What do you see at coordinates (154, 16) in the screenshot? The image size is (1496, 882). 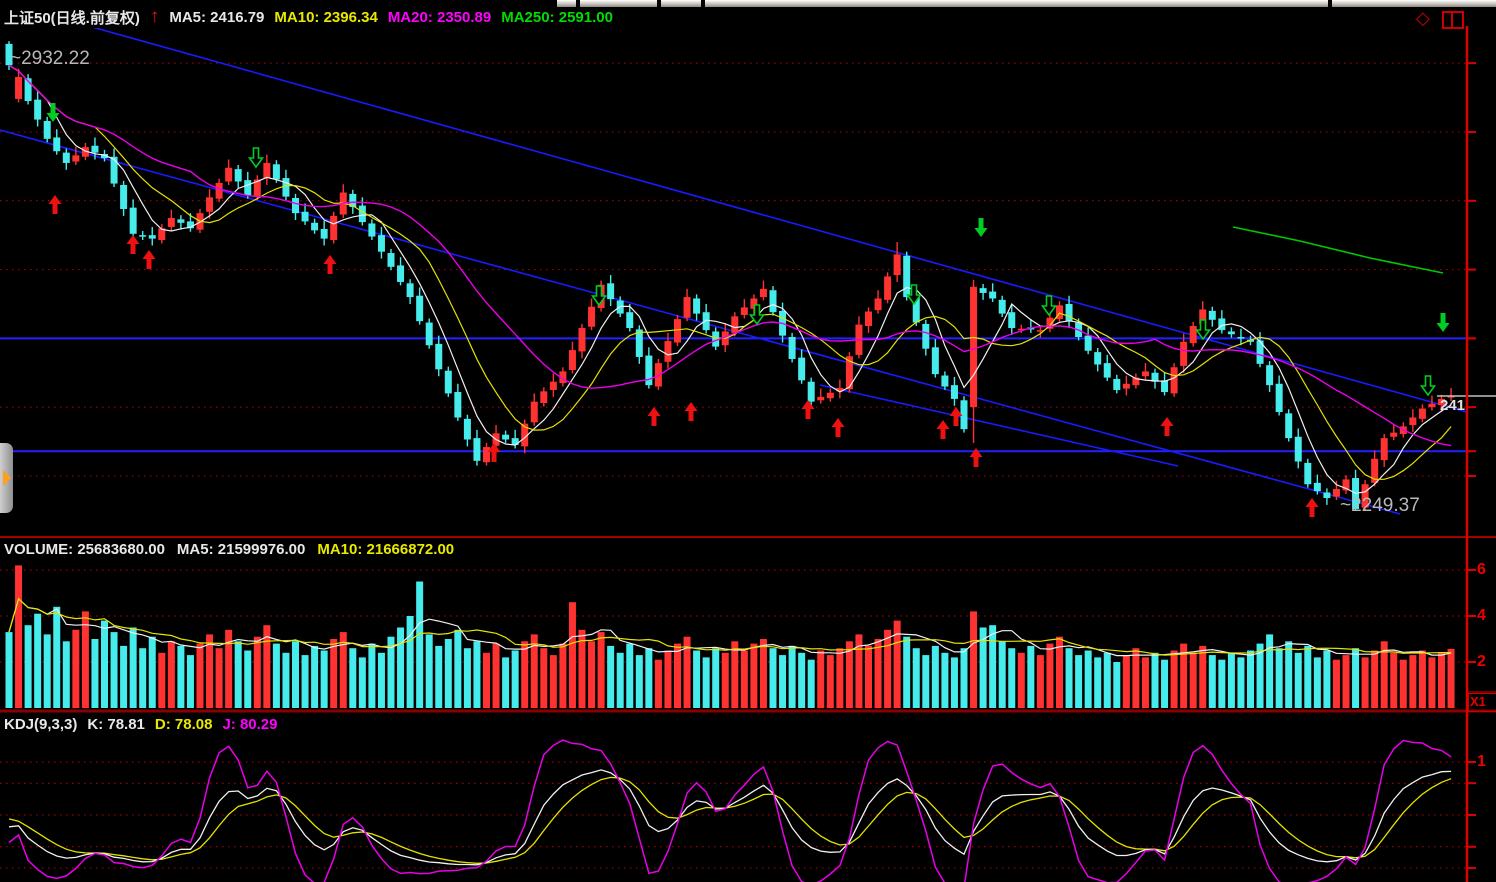 I see `signal-up-arrow-icon: ↑` at bounding box center [154, 16].